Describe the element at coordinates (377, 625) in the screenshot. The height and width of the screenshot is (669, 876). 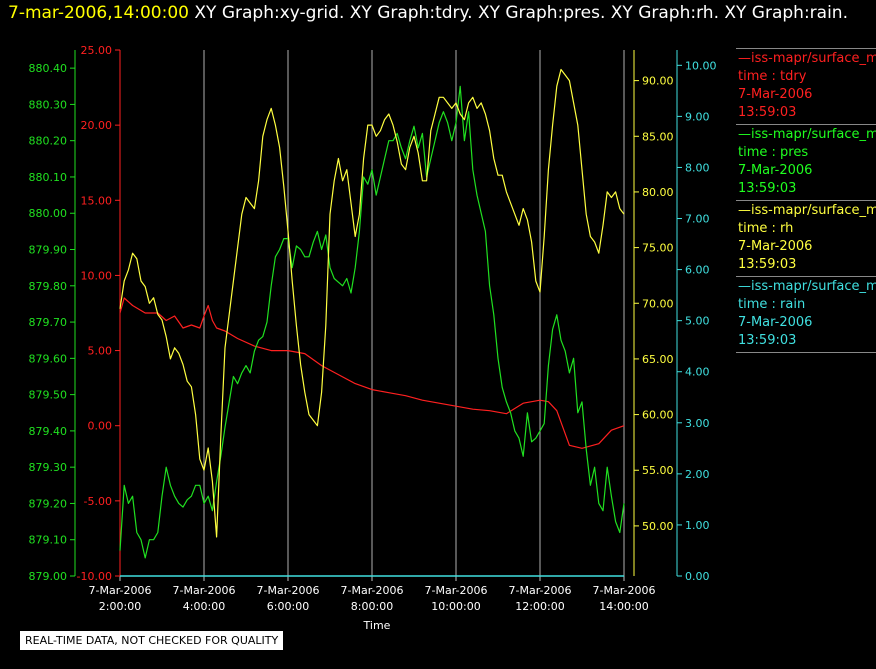
I see `x-axis-label: Time` at that location.